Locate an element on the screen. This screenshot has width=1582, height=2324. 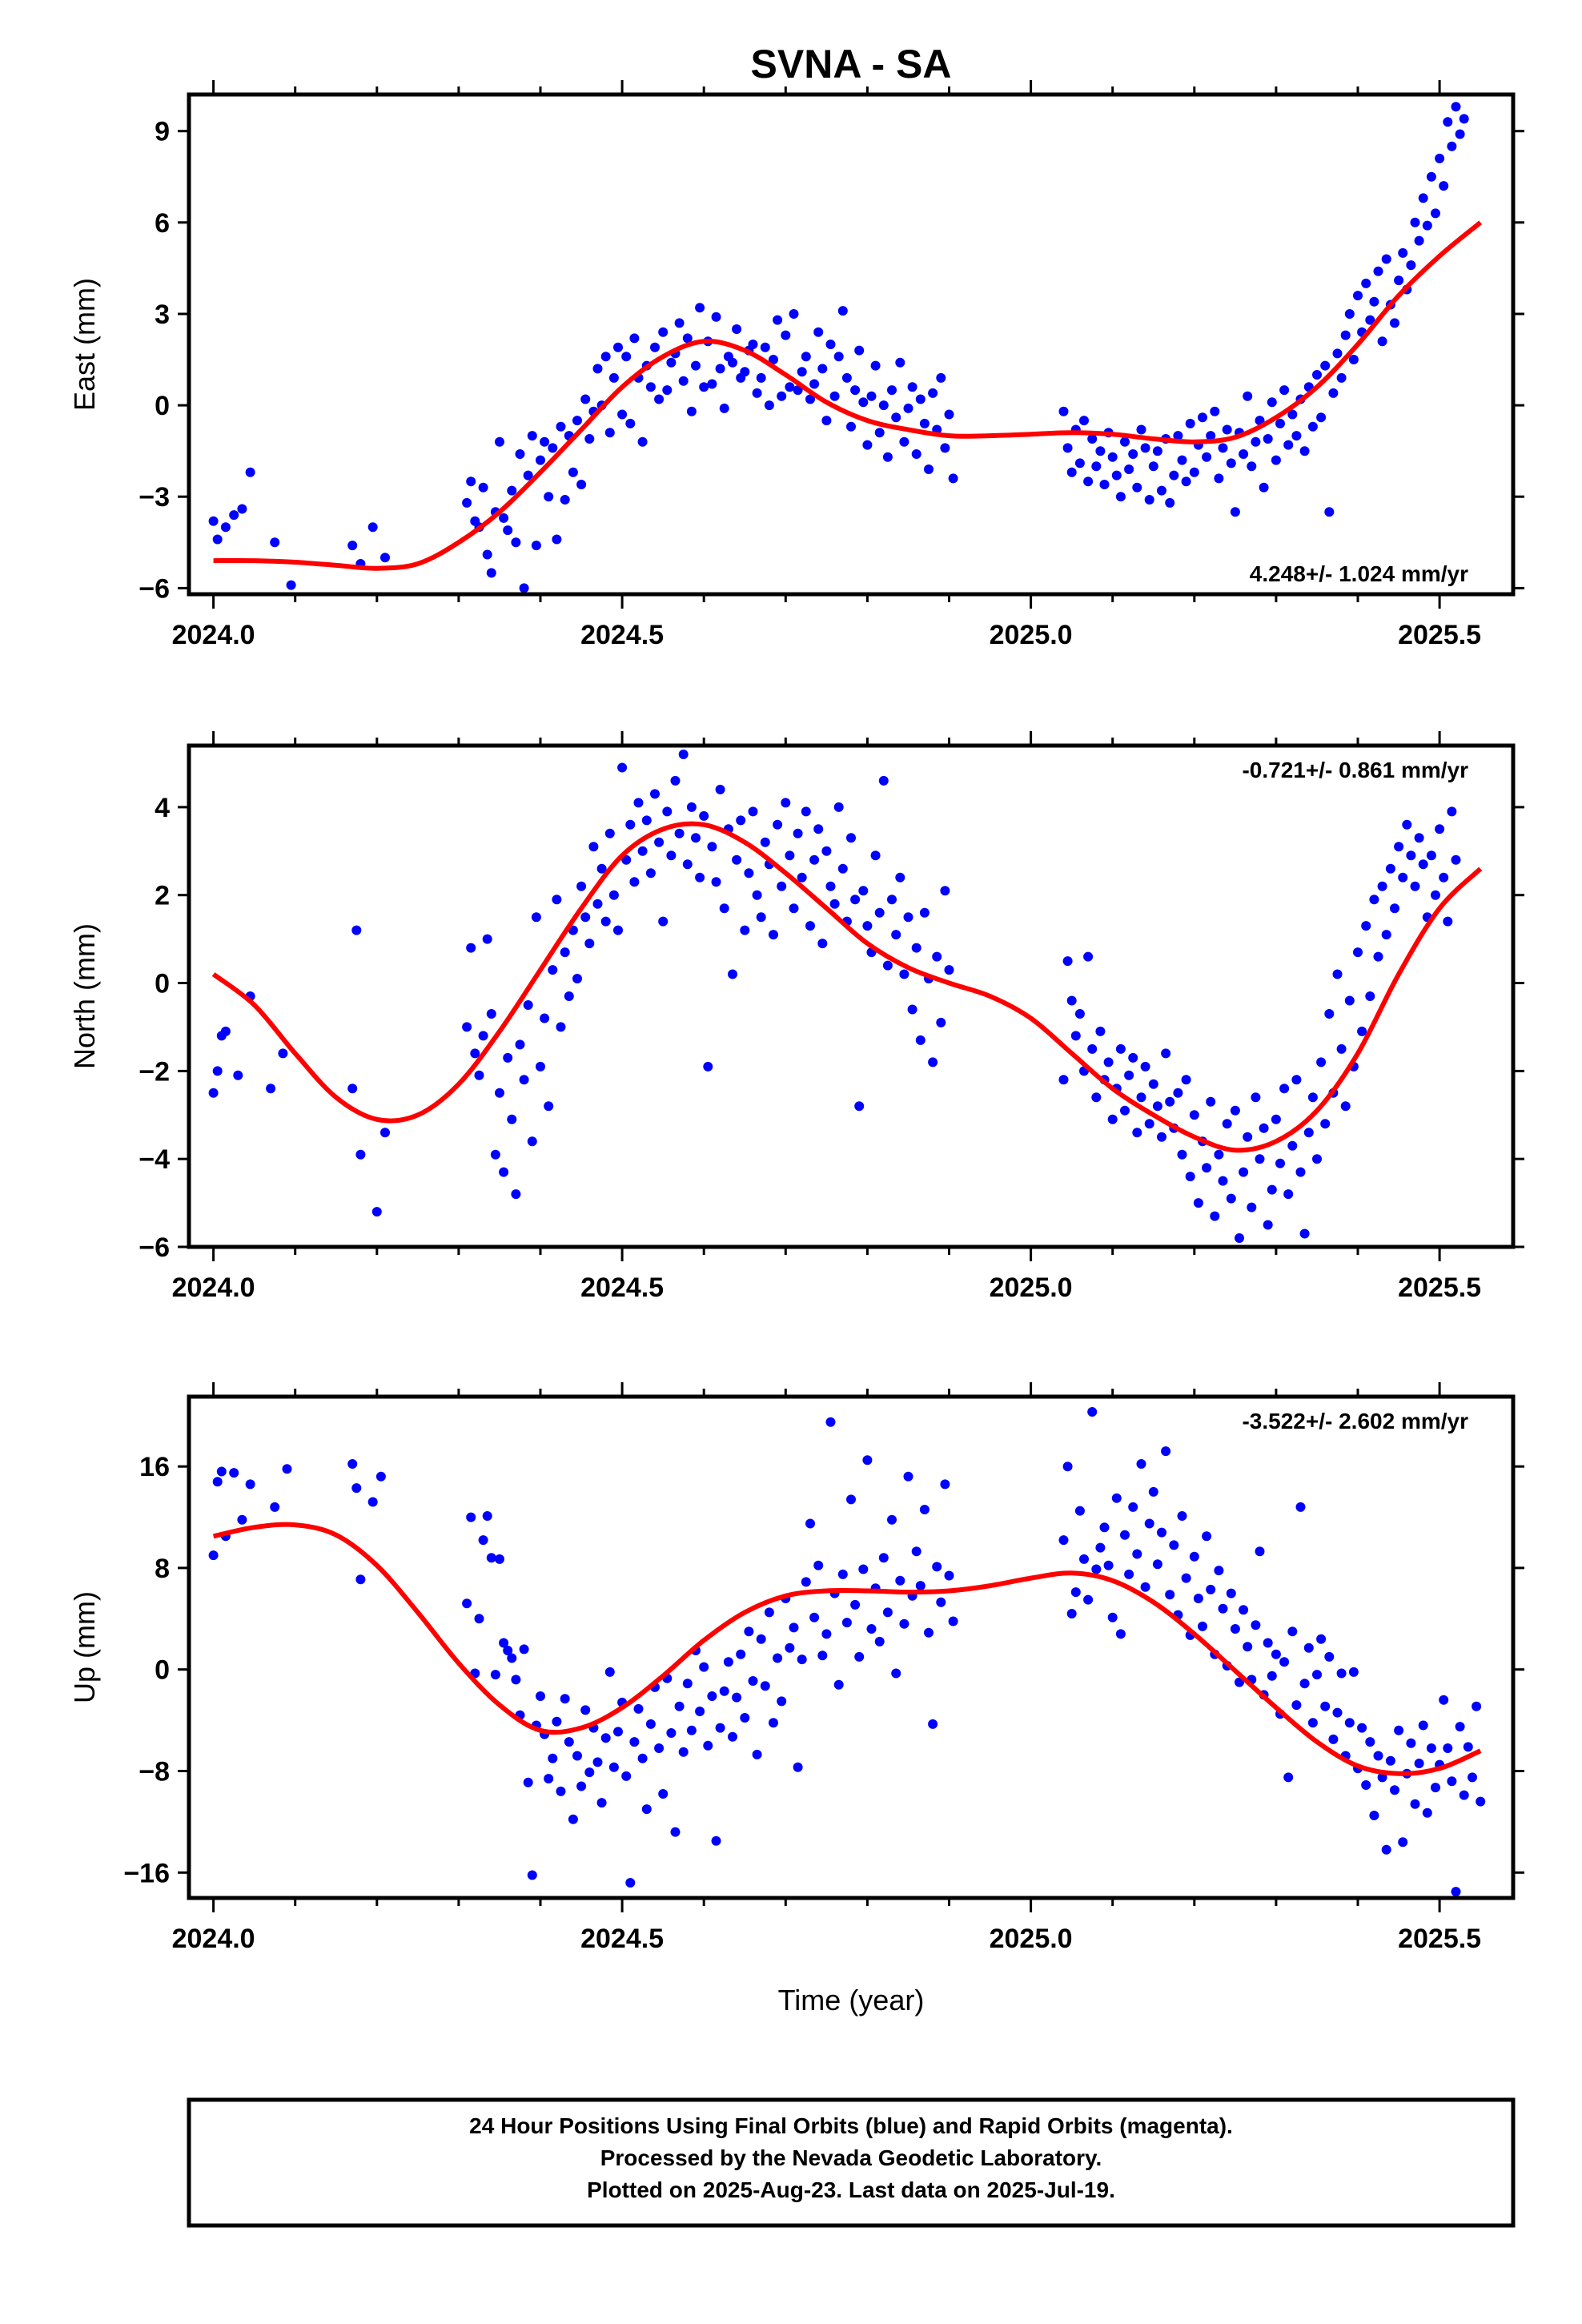
north-x-tick-label: 2024.0 is located at coordinates (214, 1288).